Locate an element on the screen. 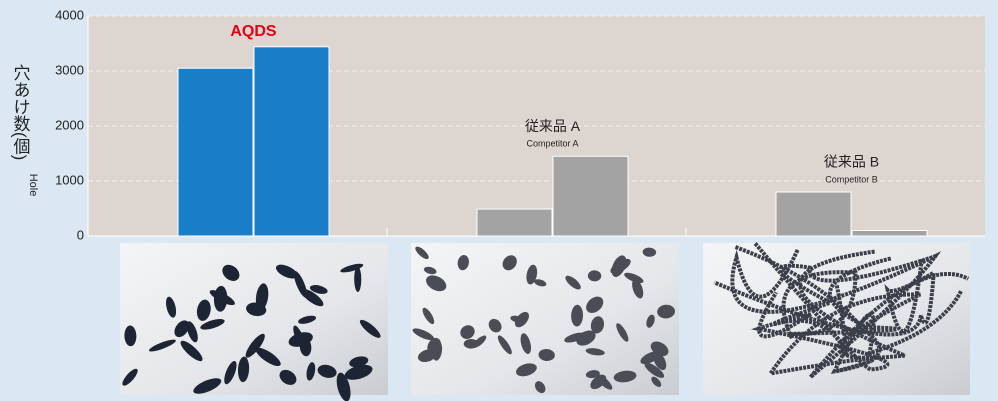  category-sublabel: Competitor A is located at coordinates (552, 144).